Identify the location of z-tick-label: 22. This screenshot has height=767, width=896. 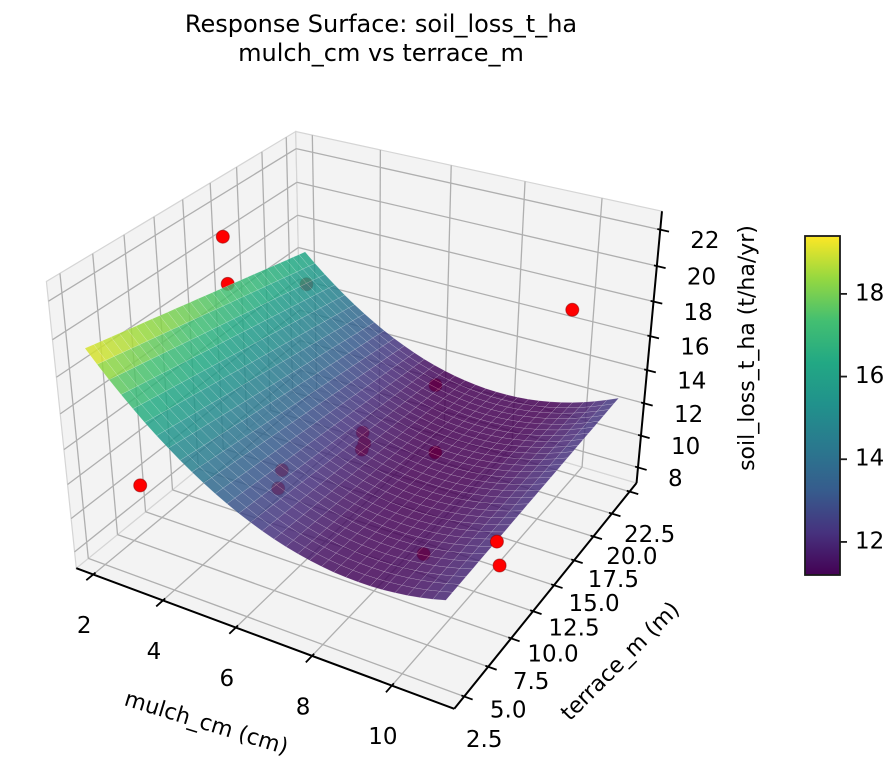
(704, 241).